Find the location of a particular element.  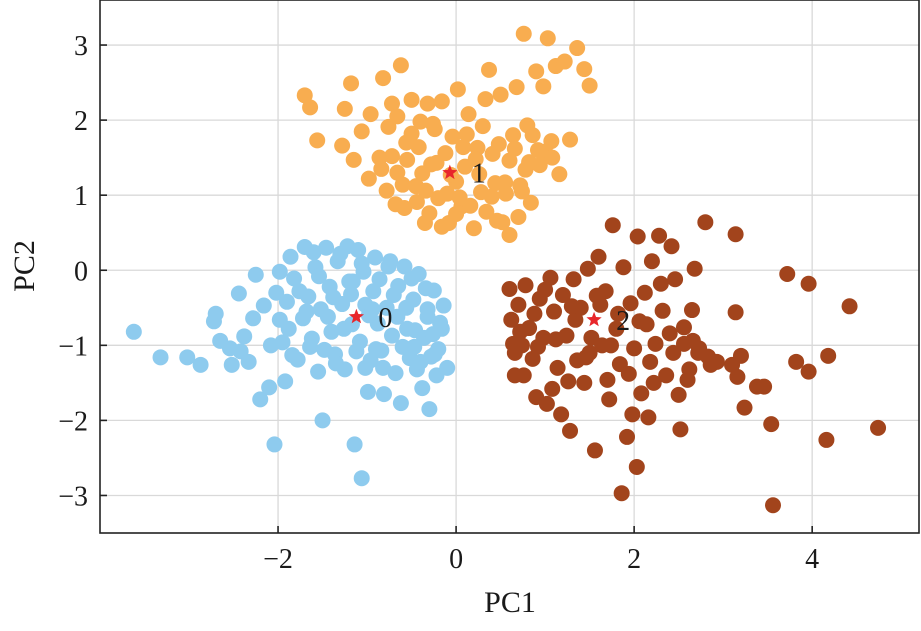

x-tick-label: 0 is located at coordinates (456, 559).